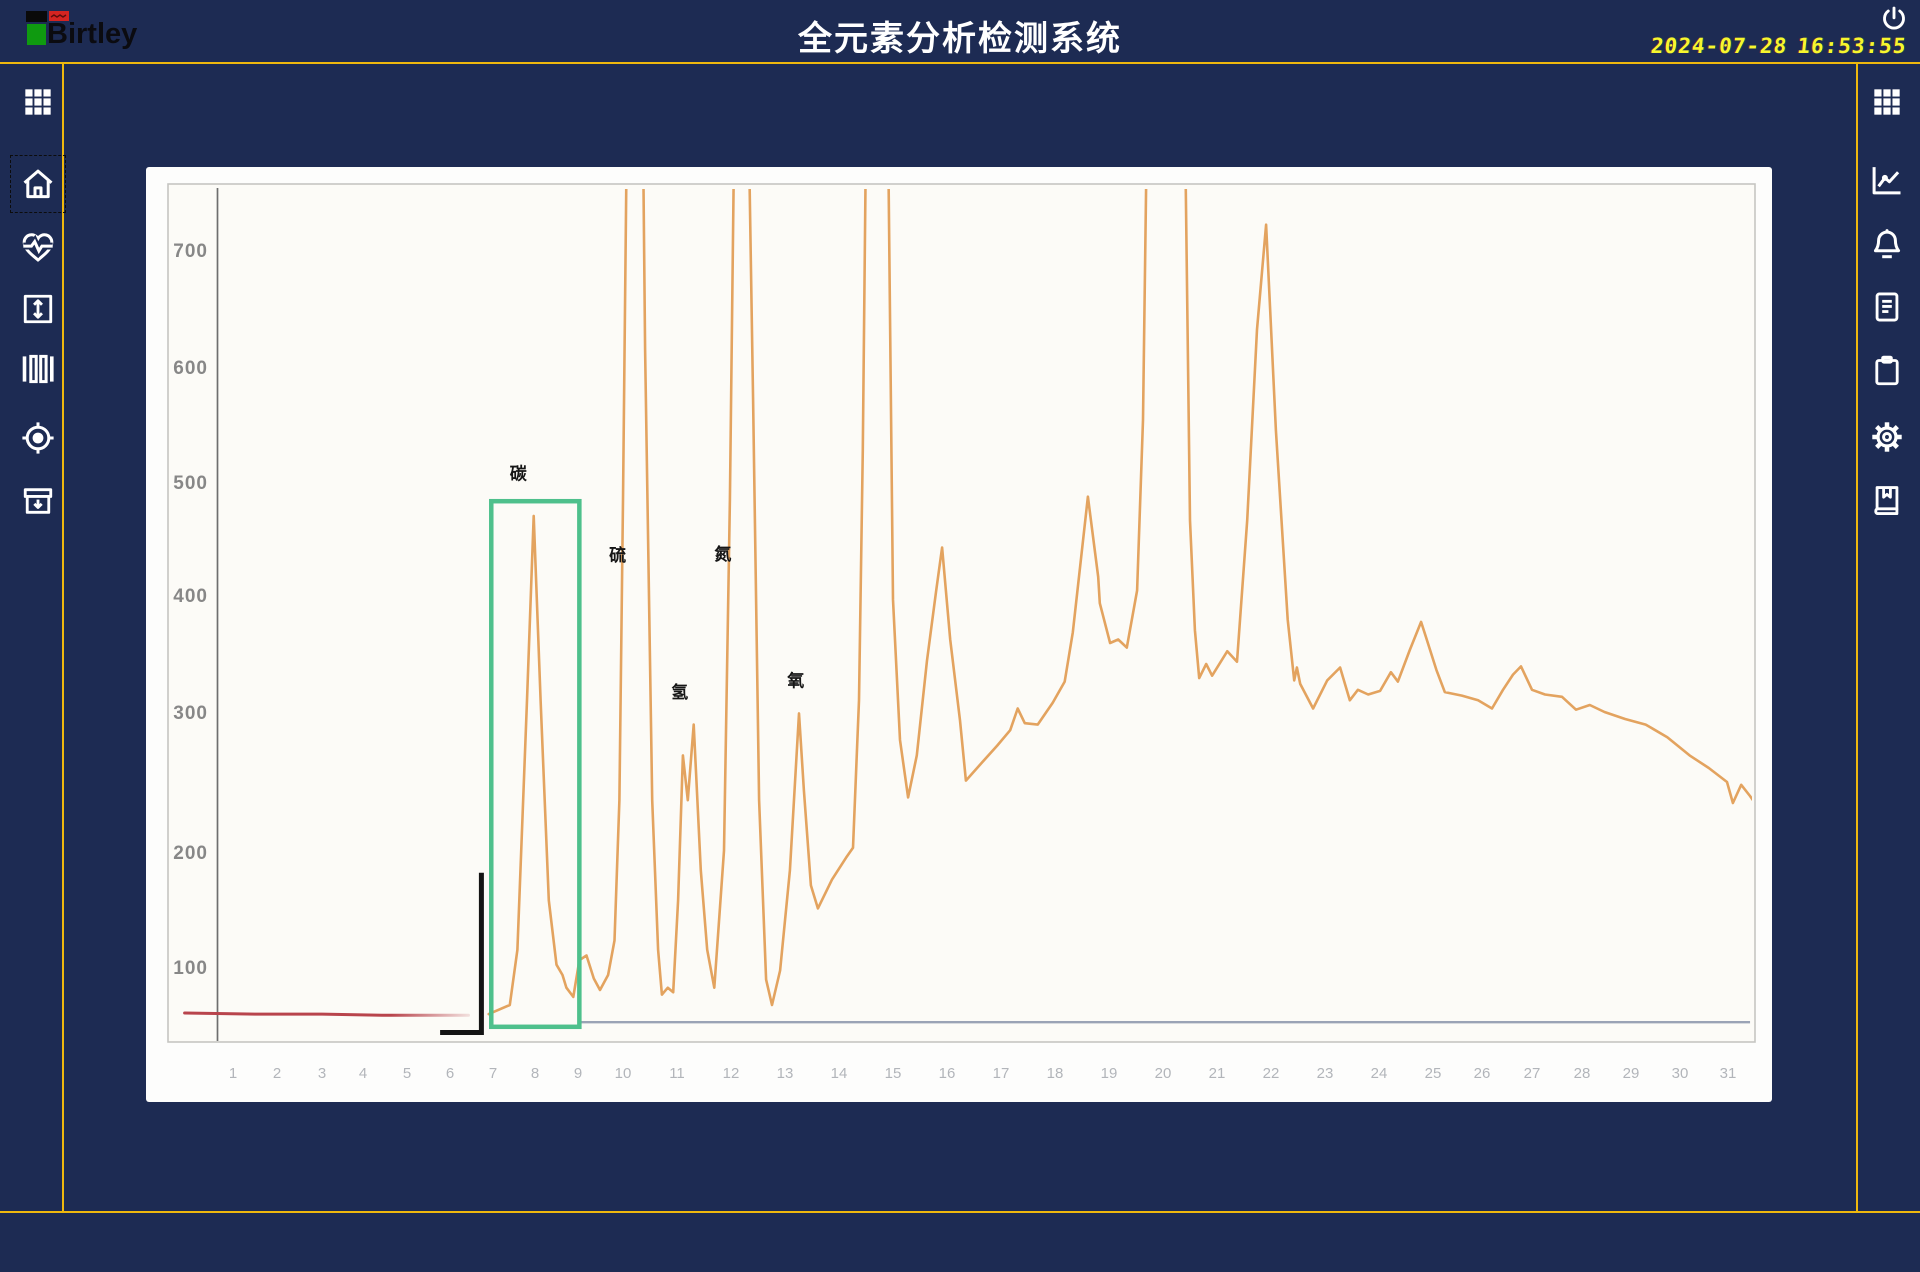  Describe the element at coordinates (535, 764) in the screenshot. I see `carbon-highlight-box` at that location.